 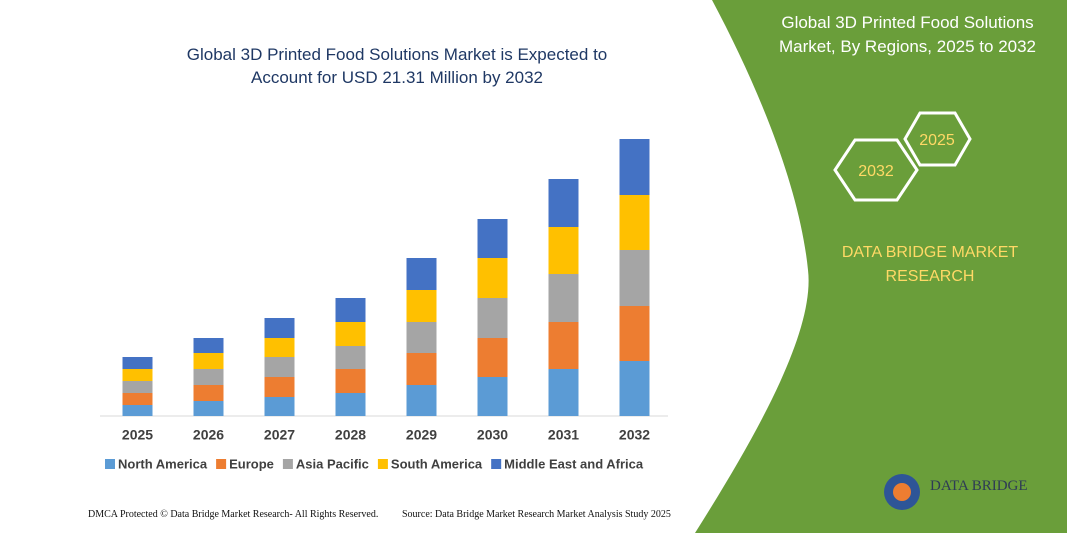 What do you see at coordinates (208, 435) in the screenshot?
I see `x-tick-label: 2026` at bounding box center [208, 435].